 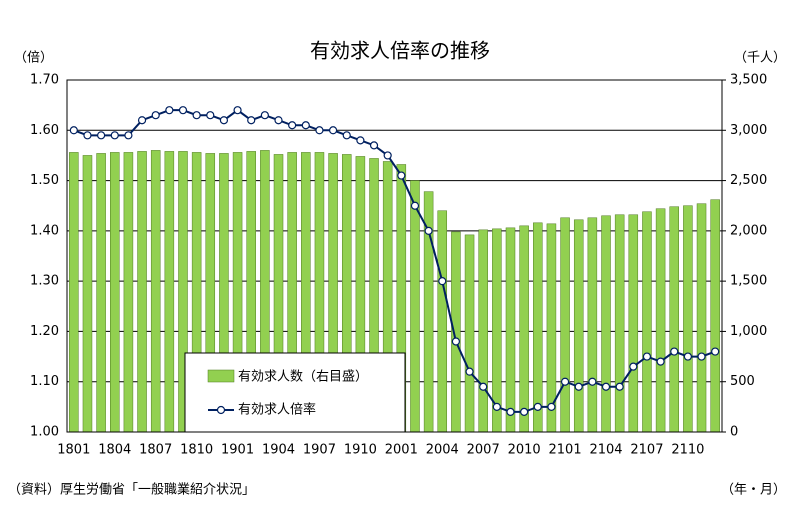 What do you see at coordinates (295, 392) in the screenshot?
I see `legend-box` at bounding box center [295, 392].